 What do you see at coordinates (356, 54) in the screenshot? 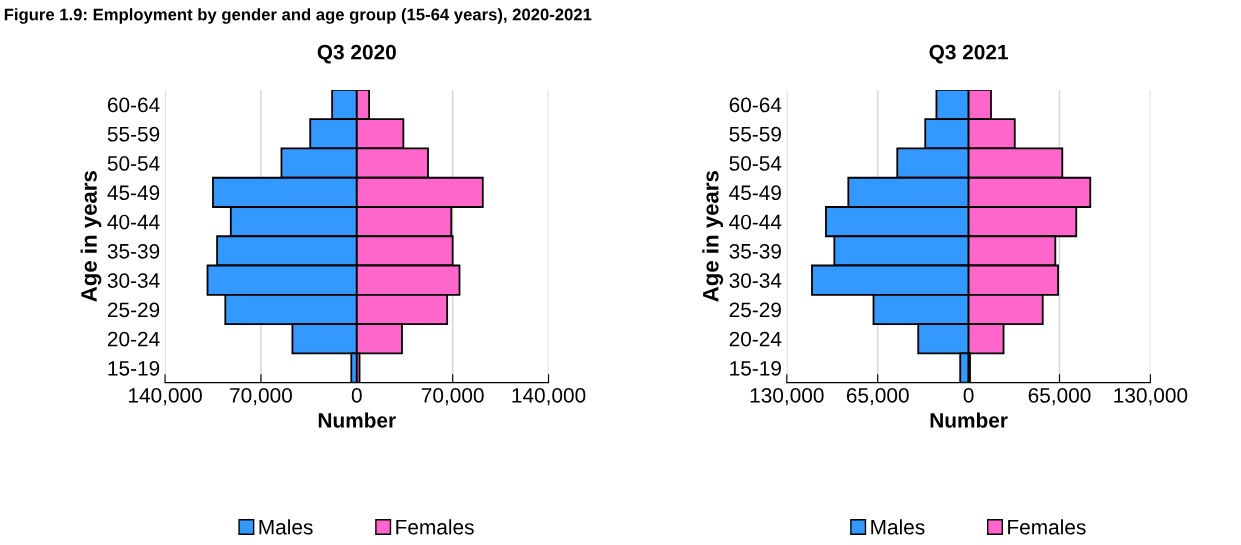
I see `chart-title: Q3 2020` at bounding box center [356, 54].